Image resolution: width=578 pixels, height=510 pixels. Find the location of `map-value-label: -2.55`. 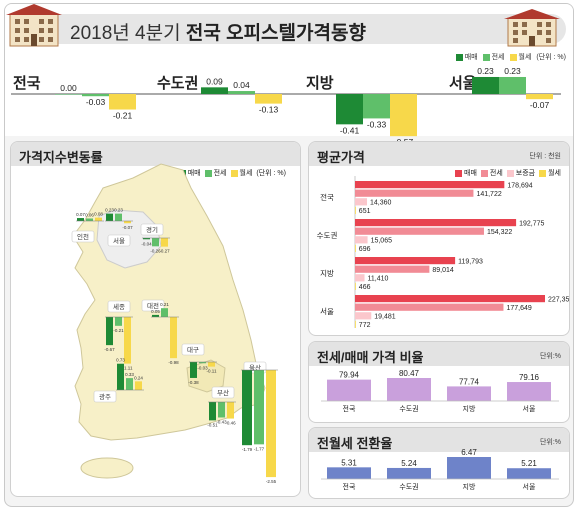

map-value-label: -2.55 is located at coordinates (271, 481).